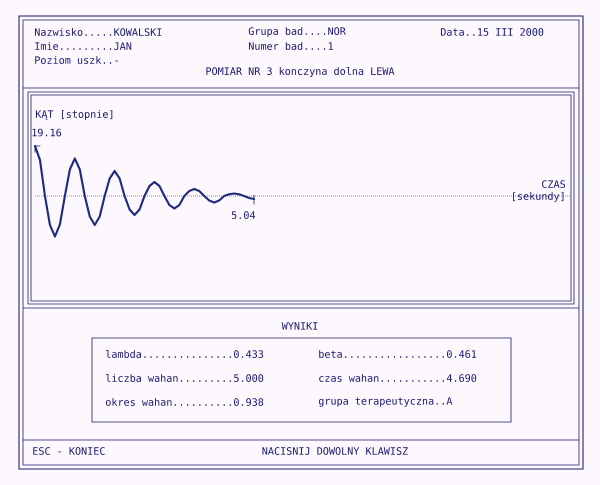  Describe the element at coordinates (185, 378) in the screenshot. I see `text: liczba wahan.........5.000` at that location.